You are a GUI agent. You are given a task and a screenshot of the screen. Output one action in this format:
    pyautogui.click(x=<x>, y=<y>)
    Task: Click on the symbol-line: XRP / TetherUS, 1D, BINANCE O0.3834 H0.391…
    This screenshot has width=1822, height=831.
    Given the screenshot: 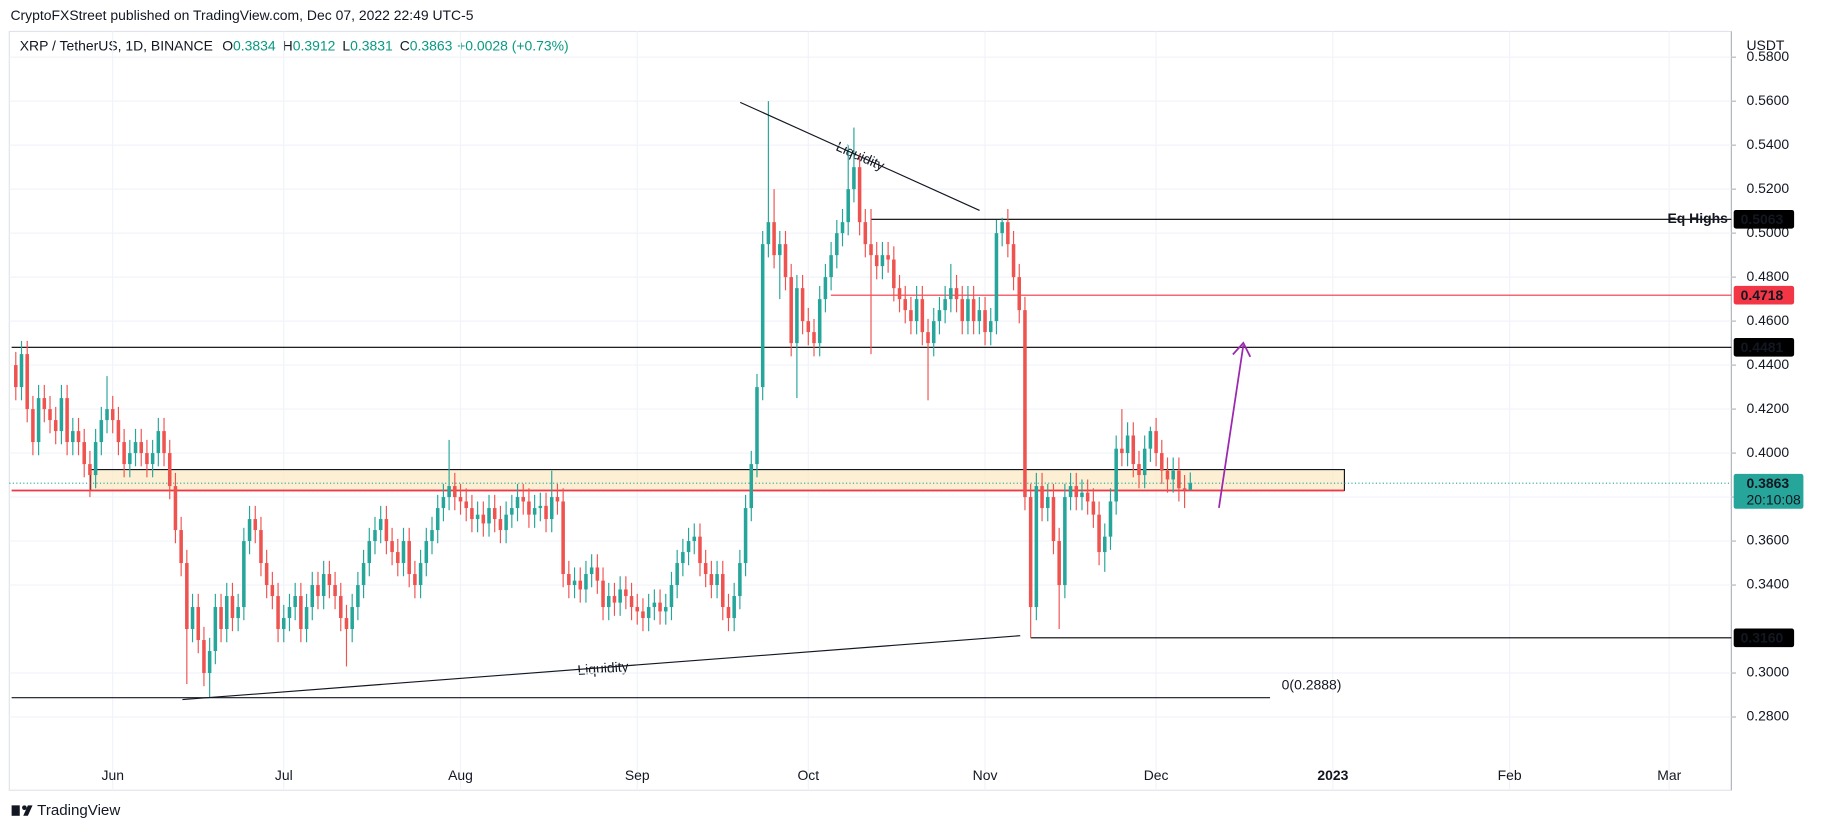 What is the action you would take?
    pyautogui.click(x=294, y=45)
    